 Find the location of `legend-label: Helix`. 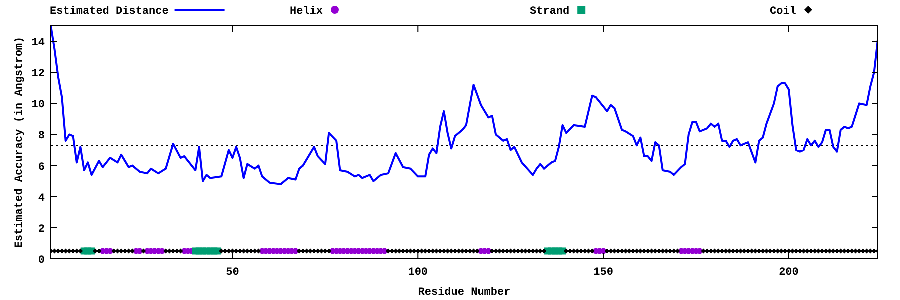

legend-label: Helix is located at coordinates (307, 12).